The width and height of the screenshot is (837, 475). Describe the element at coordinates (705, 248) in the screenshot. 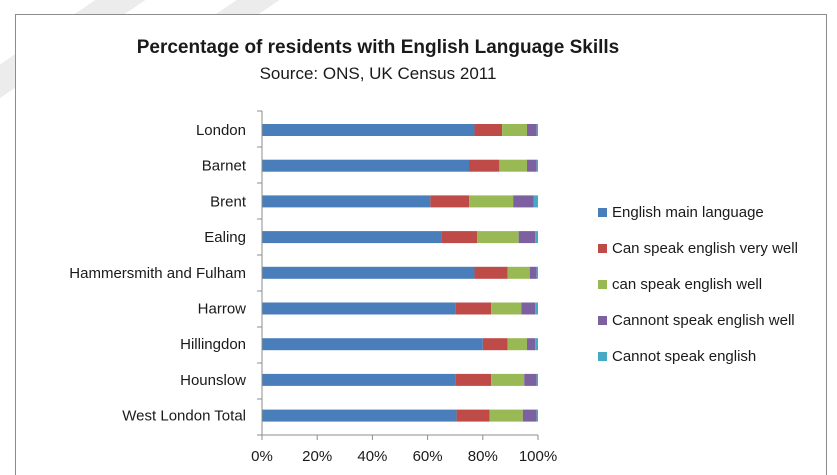

I see `legend-label: Can speak english very well` at that location.